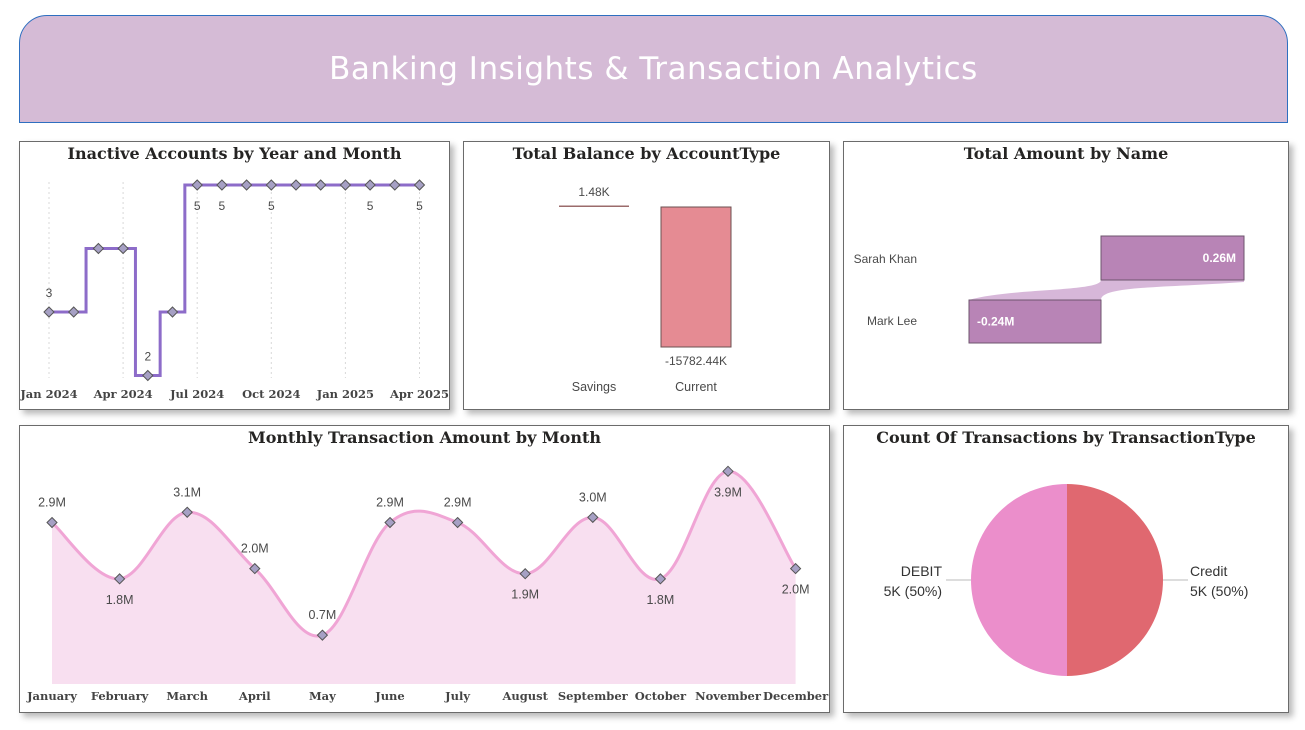  Describe the element at coordinates (232, 280) in the screenshot. I see `inactive-series-line` at that location.